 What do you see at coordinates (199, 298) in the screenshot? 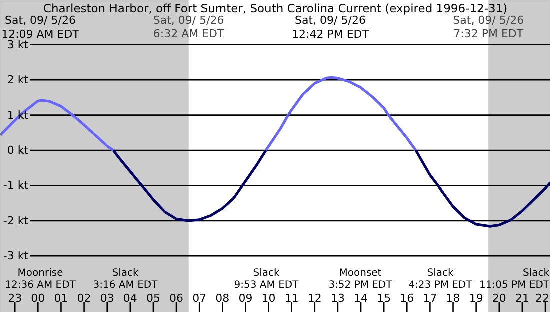
I see `x-tick-label: 07` at bounding box center [199, 298].